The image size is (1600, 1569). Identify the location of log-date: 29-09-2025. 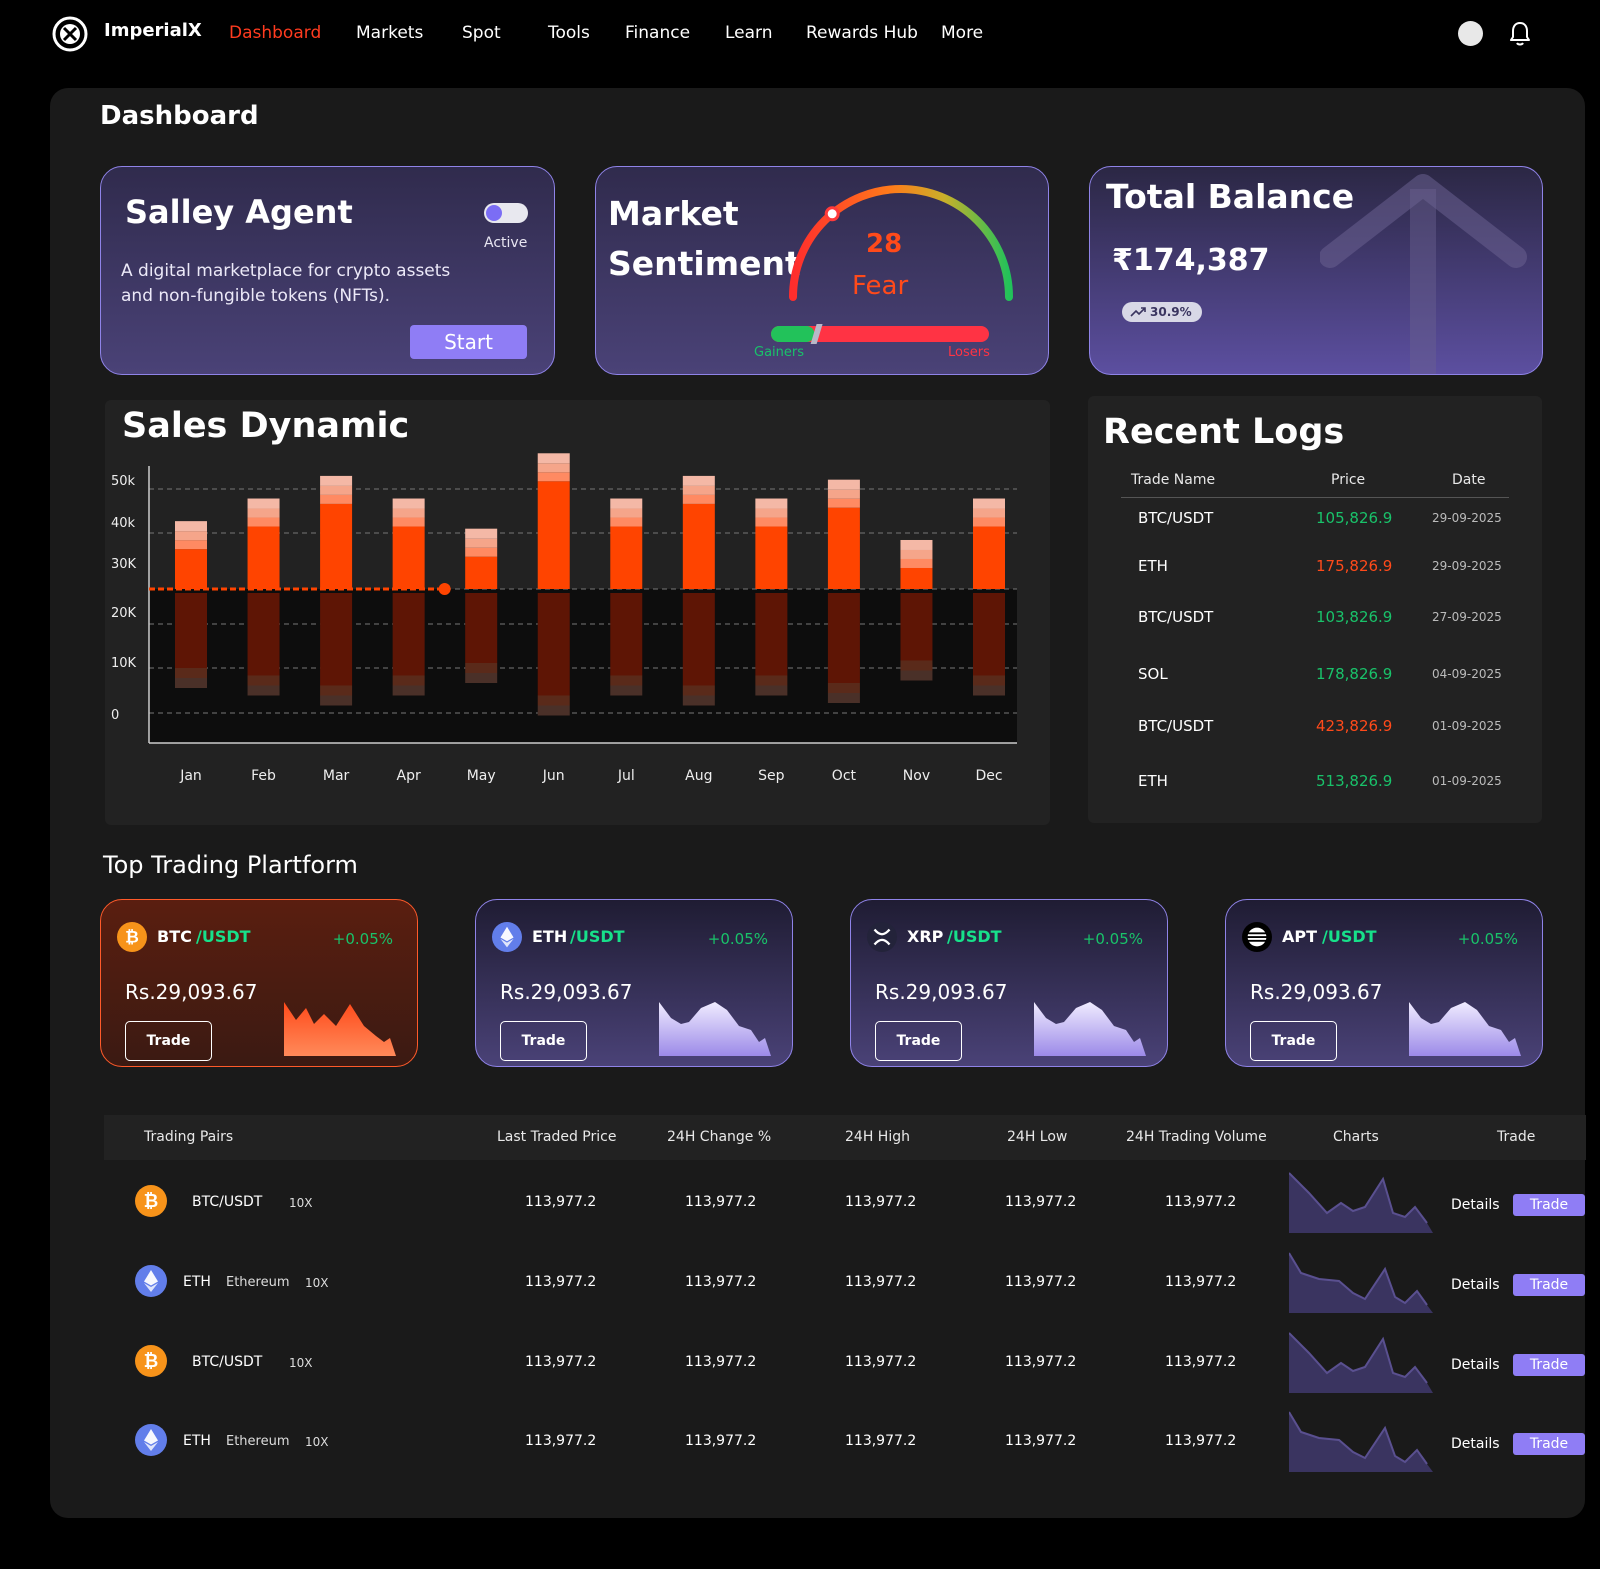
(1467, 566).